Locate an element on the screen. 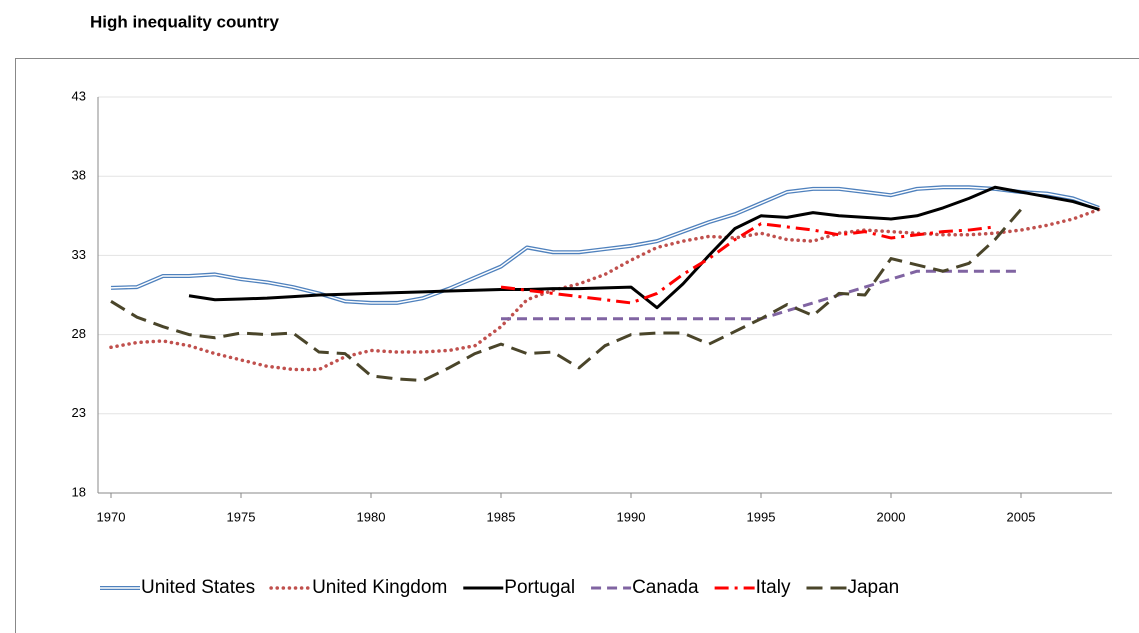 Image resolution: width=1139 pixels, height=633 pixels. legend-label: Canada is located at coordinates (665, 587).